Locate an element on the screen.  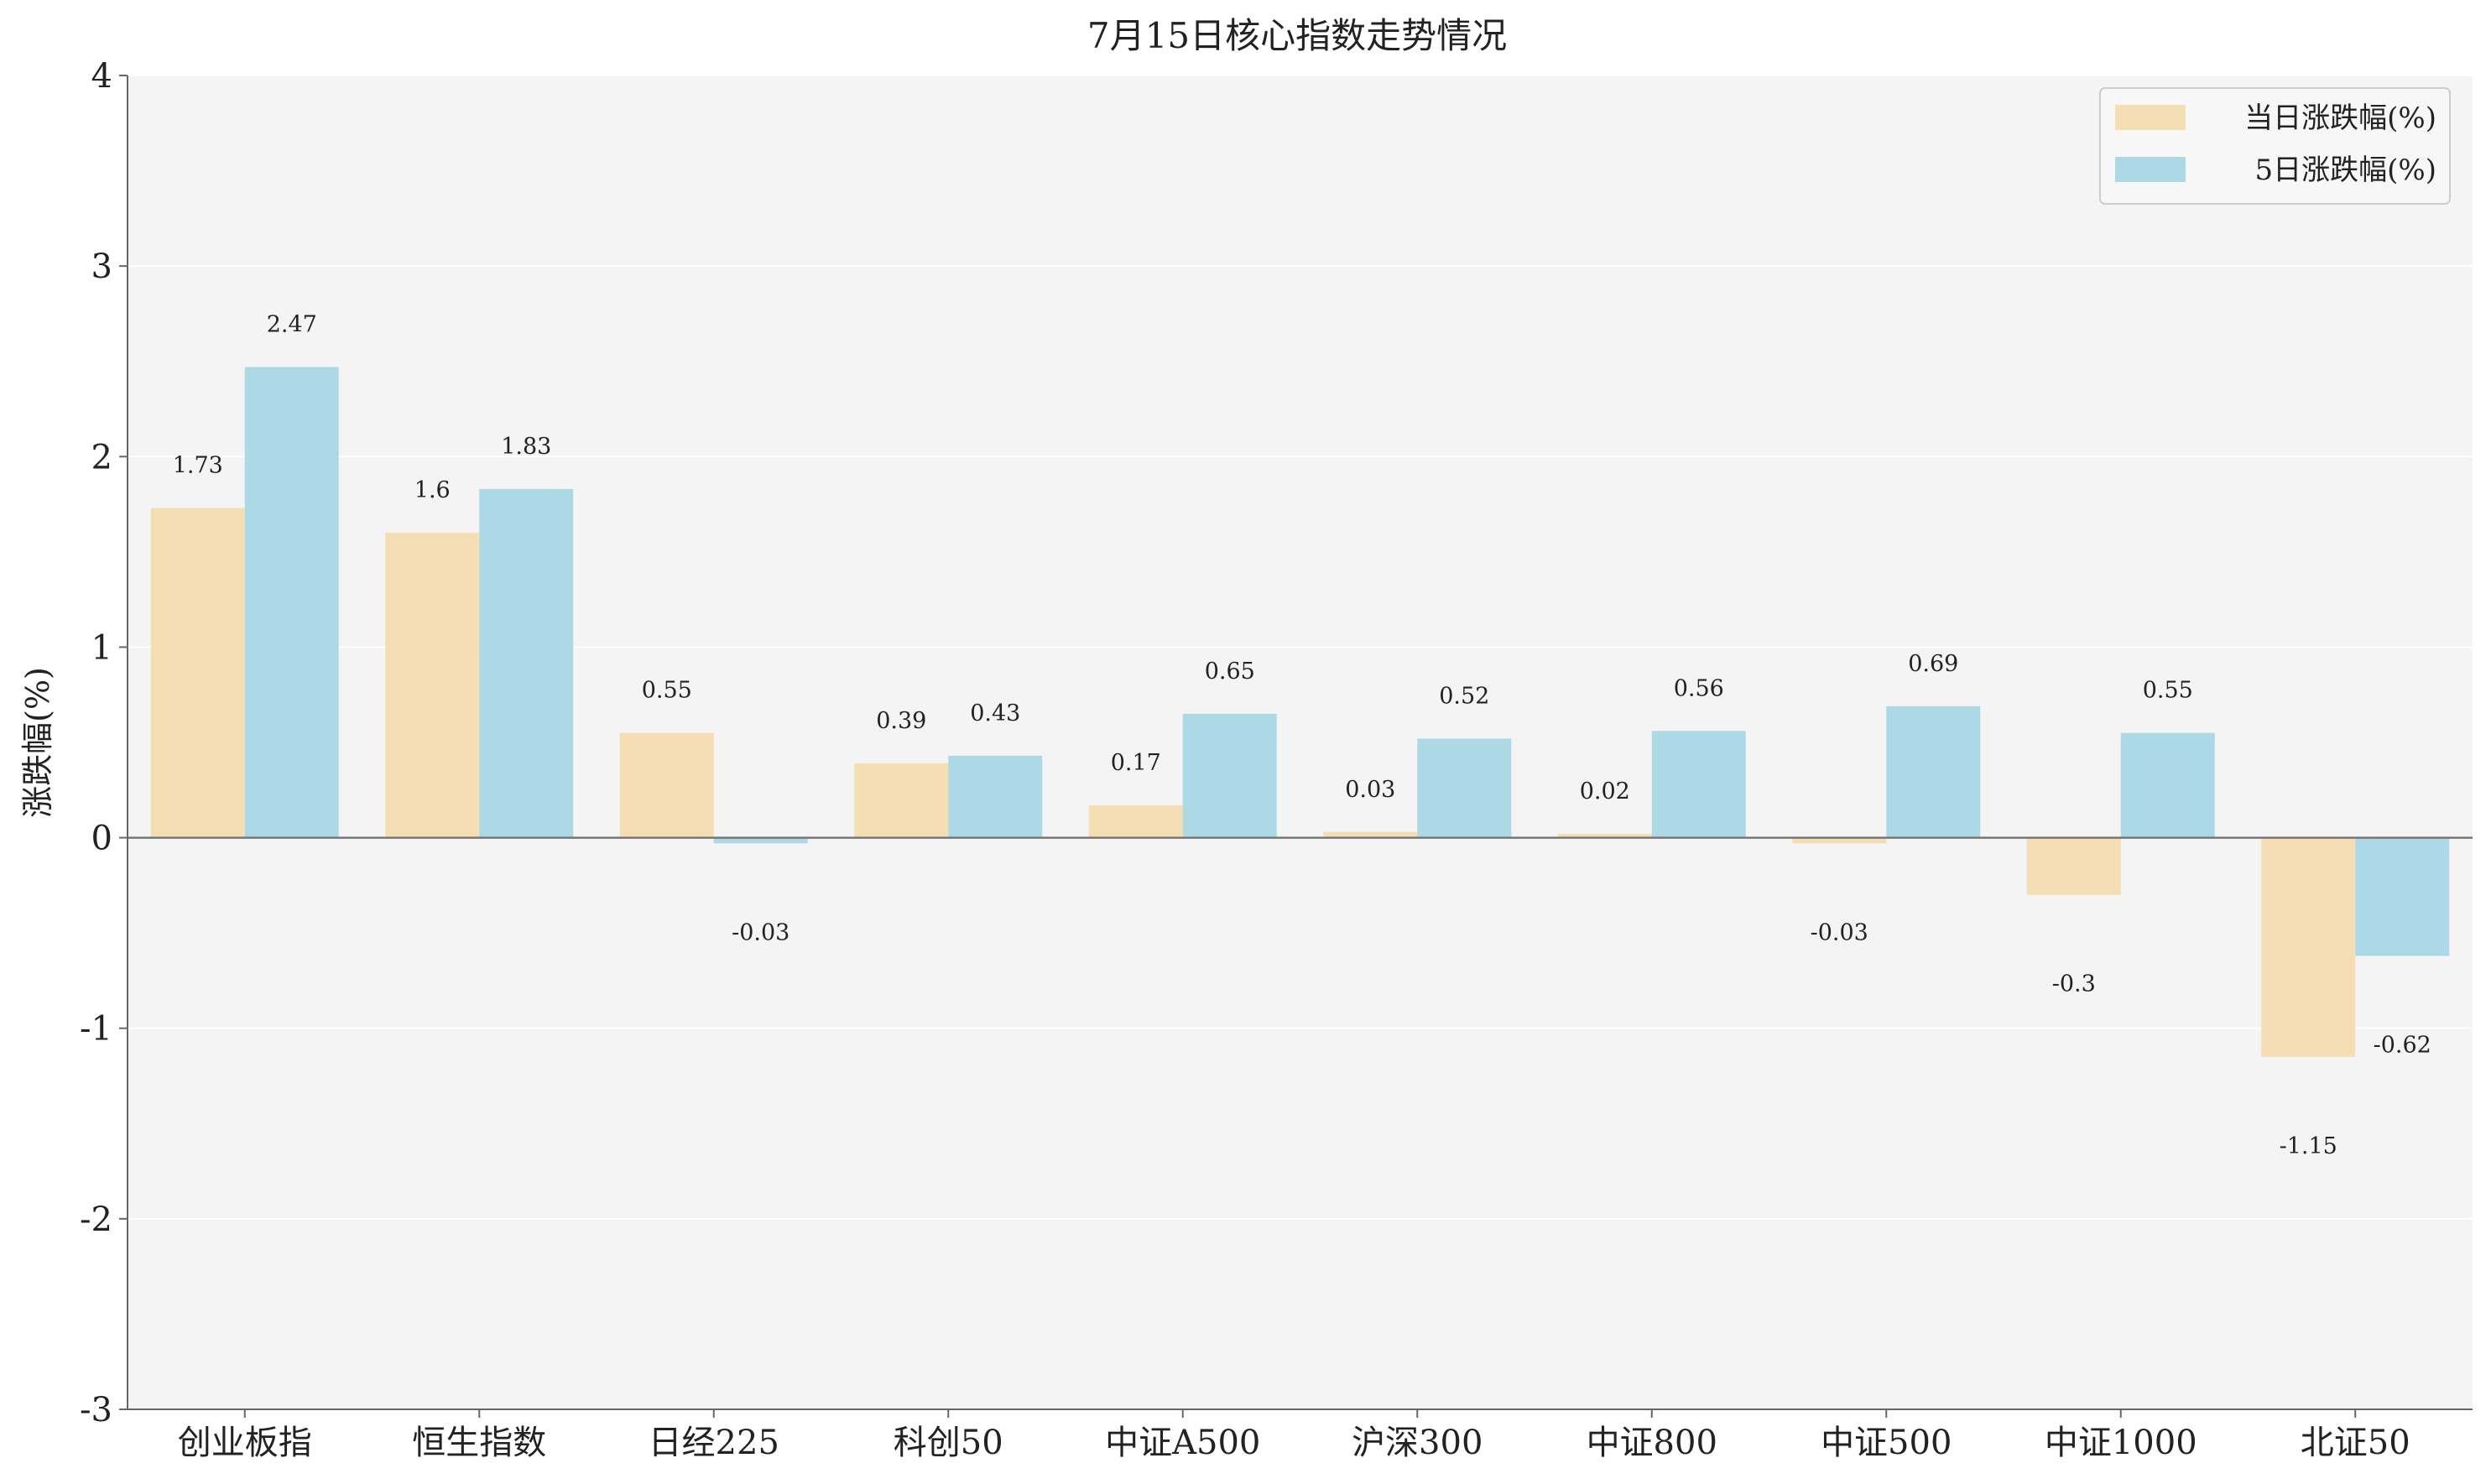
legend: 当日涨跌幅(%) 5日涨跌幅(%) is located at coordinates (2275, 146).